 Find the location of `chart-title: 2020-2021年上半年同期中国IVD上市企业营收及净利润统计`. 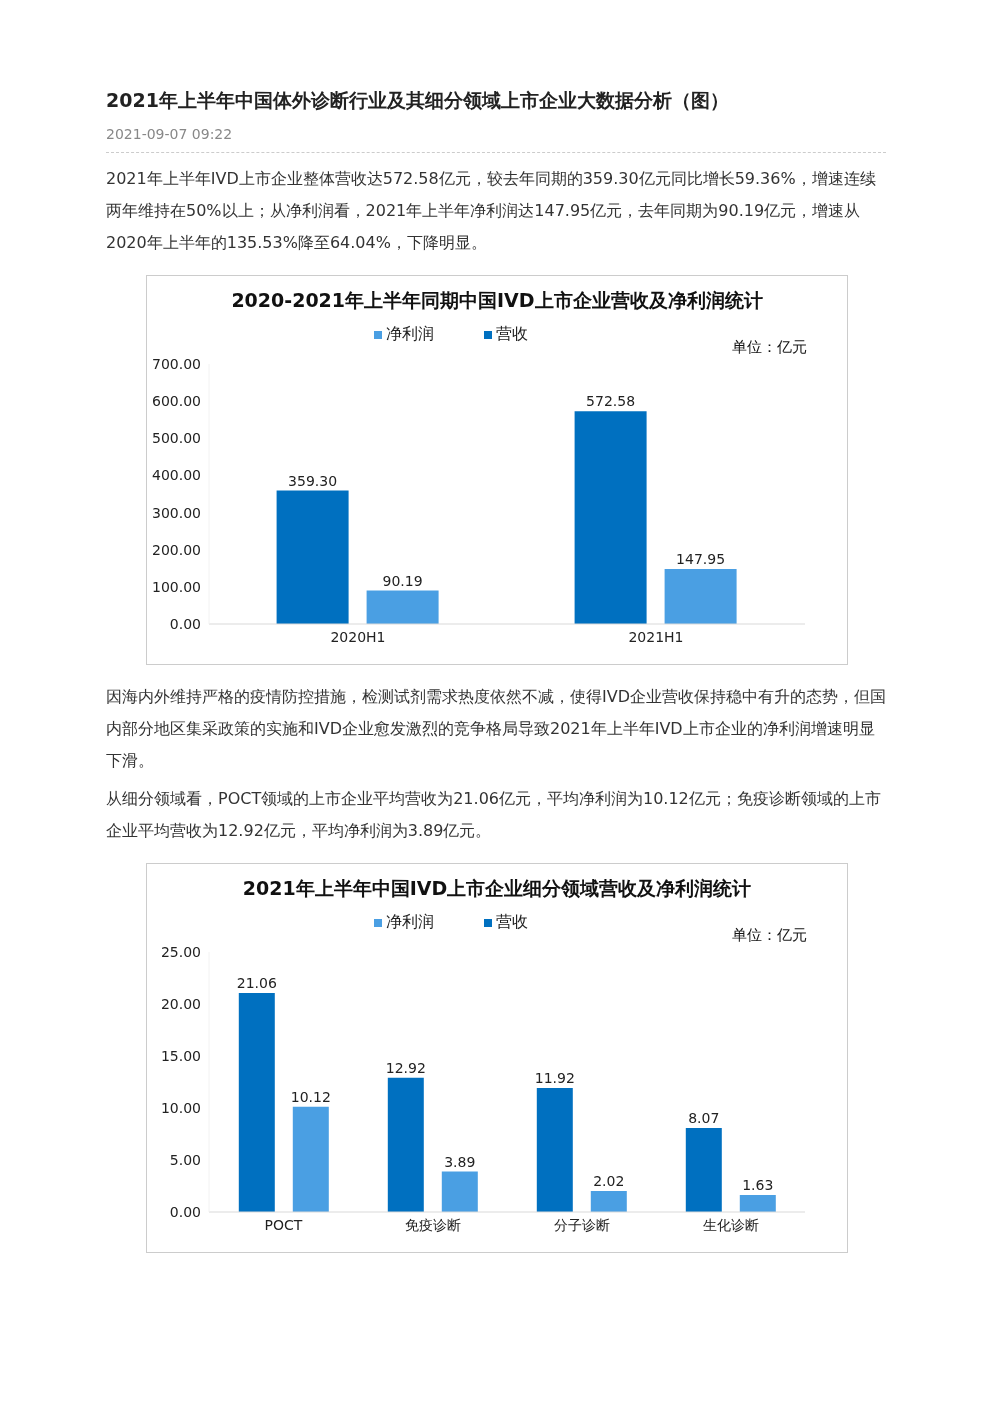

chart-title: 2020-2021年上半年同期中国IVD上市企业营收及净利润统计 is located at coordinates (497, 300).